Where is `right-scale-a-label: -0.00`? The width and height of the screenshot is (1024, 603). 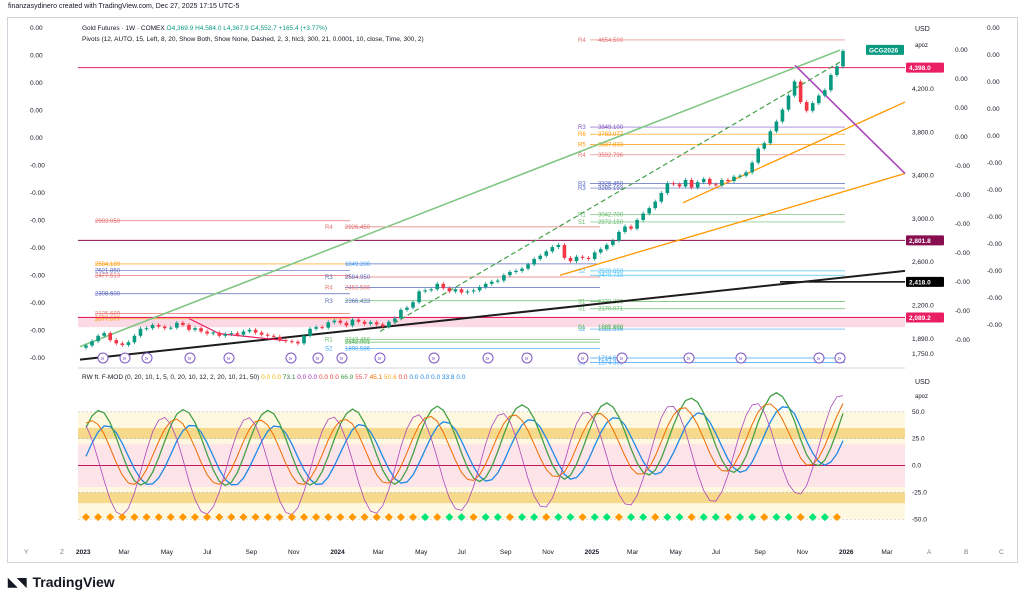
right-scale-a-label: -0.00 is located at coordinates (962, 253).